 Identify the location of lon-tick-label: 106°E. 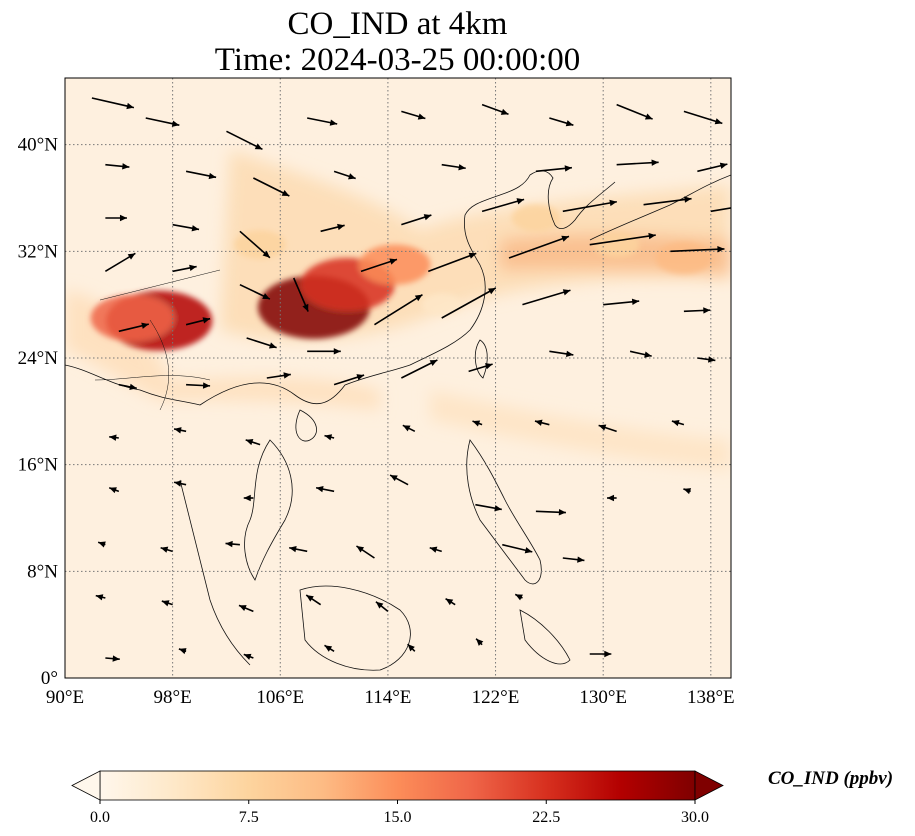
(280, 697).